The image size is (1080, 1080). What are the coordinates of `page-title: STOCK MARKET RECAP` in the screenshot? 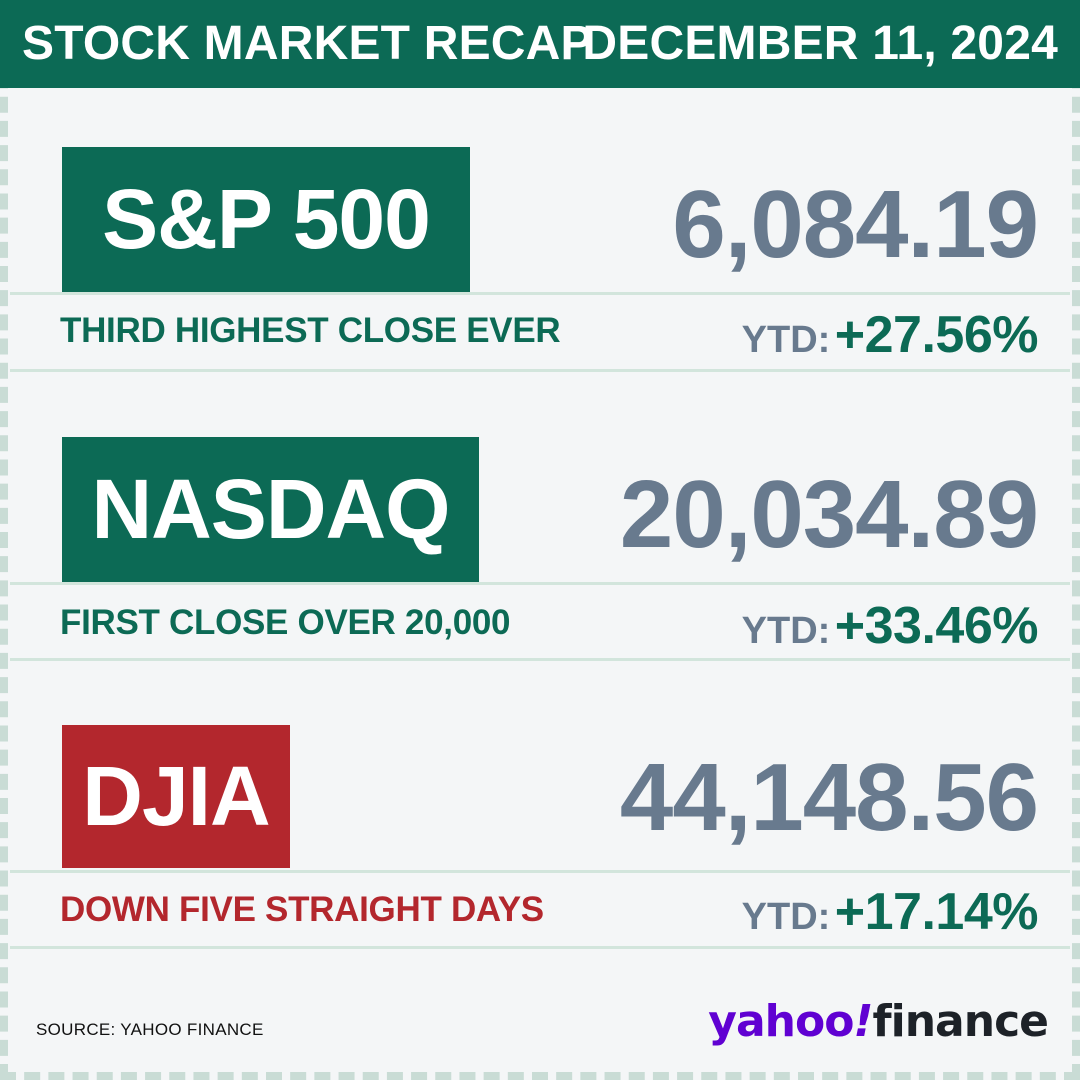 It's located at (307, 43).